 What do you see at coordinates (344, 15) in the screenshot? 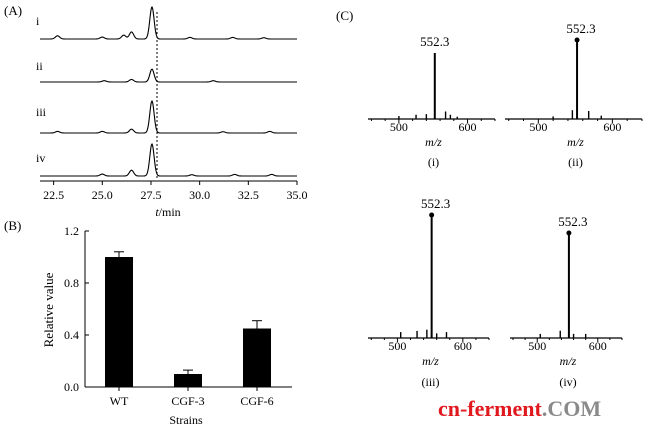
I see `panel-c-label: (C)` at bounding box center [344, 15].